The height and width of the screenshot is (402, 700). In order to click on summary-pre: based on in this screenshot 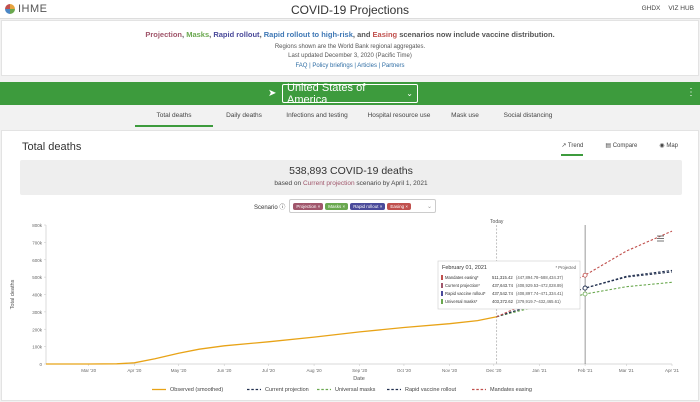, I will do `click(288, 183)`.